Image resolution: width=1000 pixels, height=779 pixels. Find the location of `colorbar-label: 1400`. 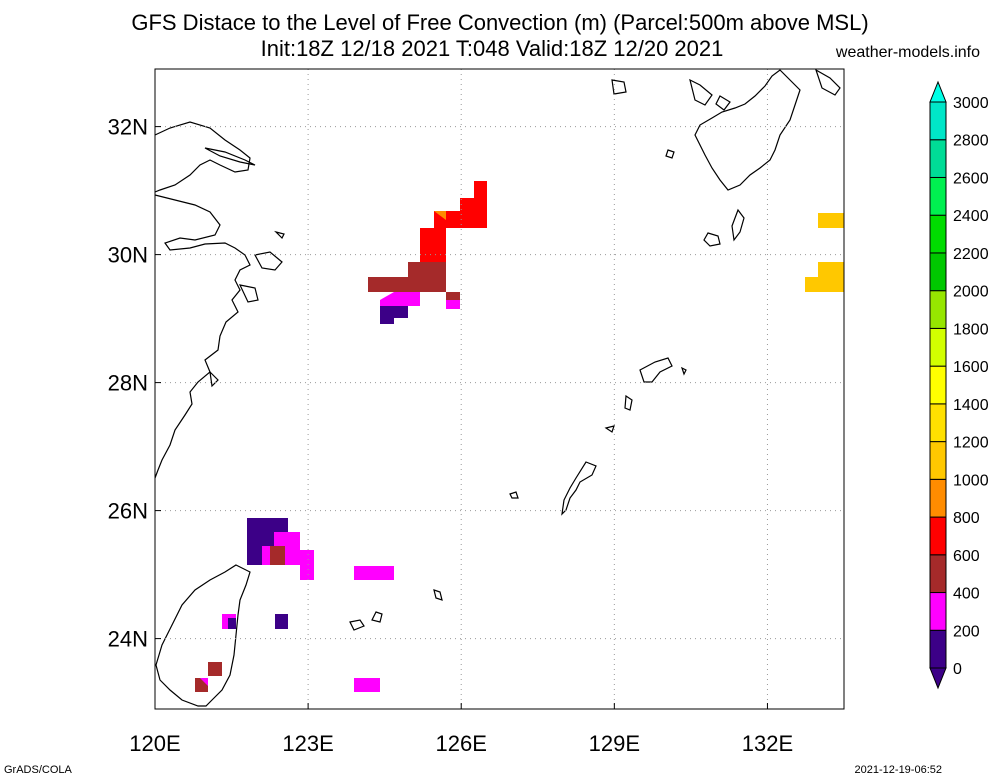

colorbar-label: 1400 is located at coordinates (971, 405).